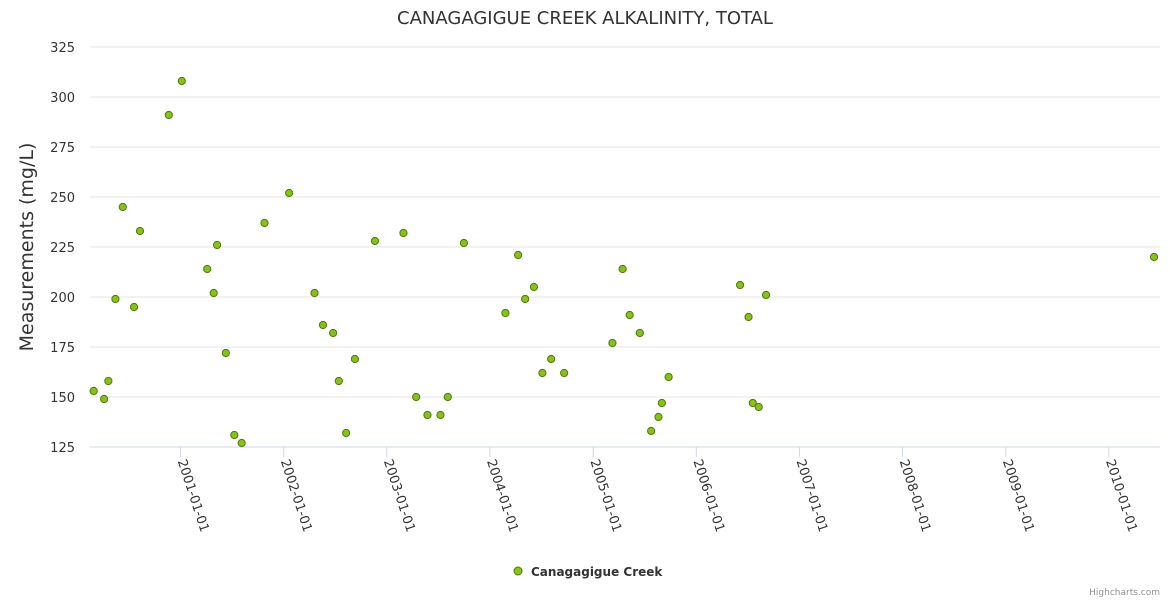 The image size is (1170, 604). Describe the element at coordinates (502, 496) in the screenshot. I see `x-tick-label: 2004-01-01` at that location.